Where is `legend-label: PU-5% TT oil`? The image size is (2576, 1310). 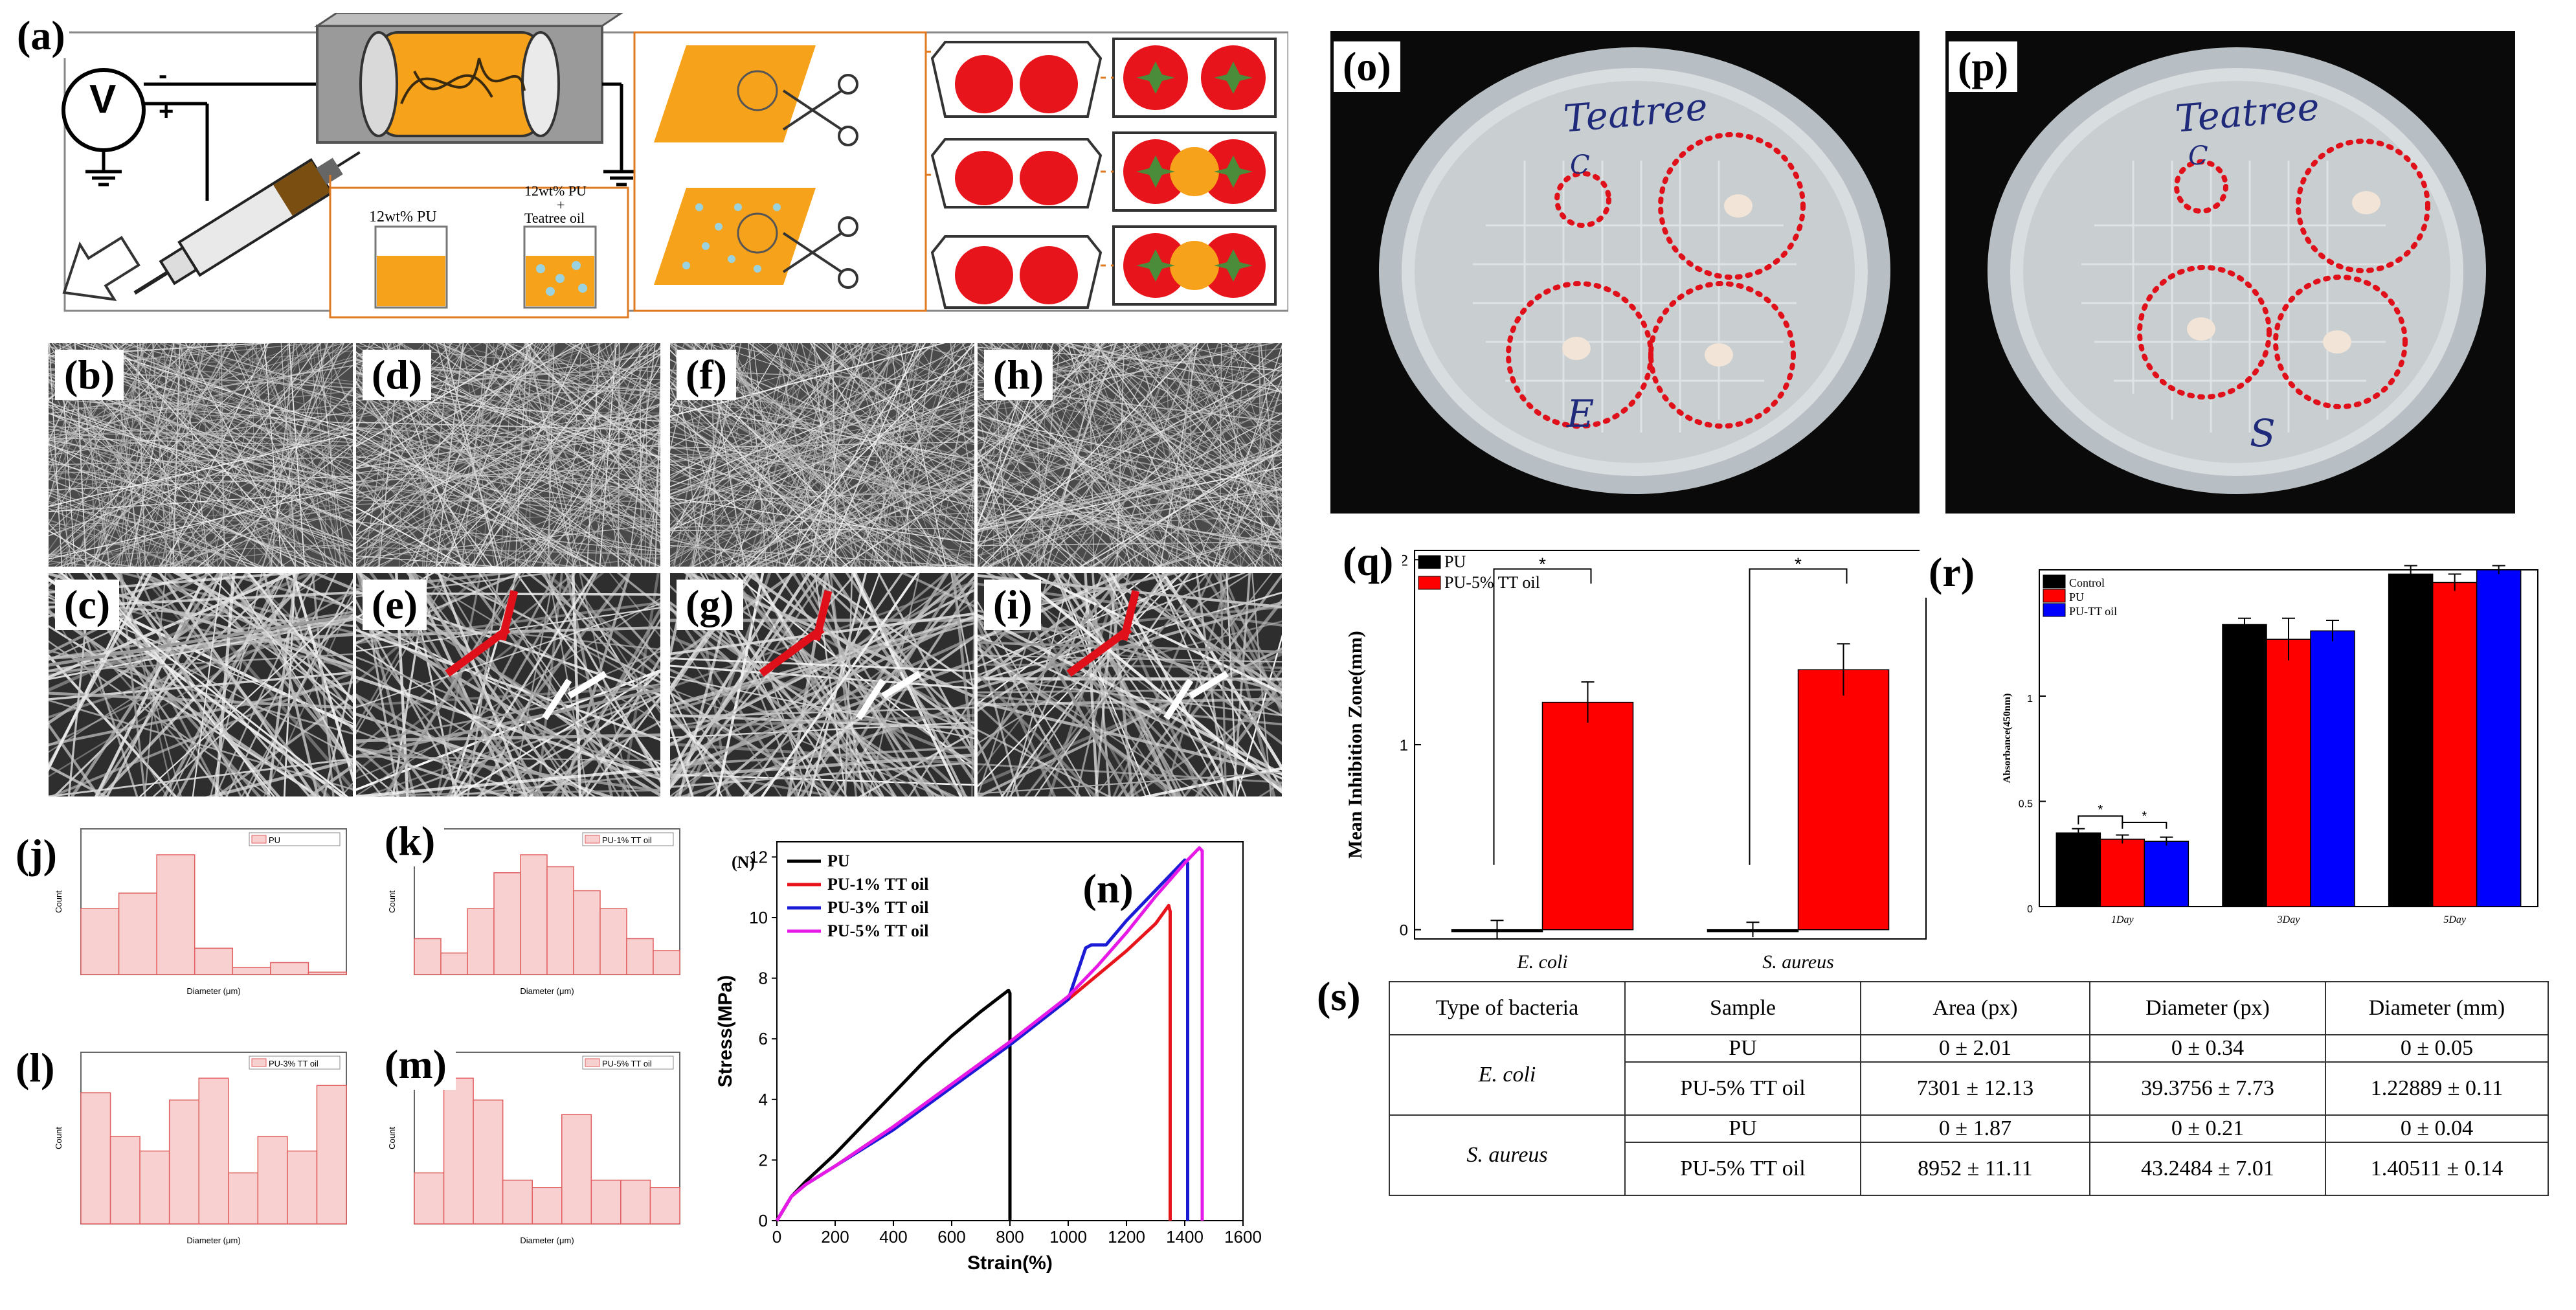 legend-label: PU-5% TT oil is located at coordinates (1492, 582).